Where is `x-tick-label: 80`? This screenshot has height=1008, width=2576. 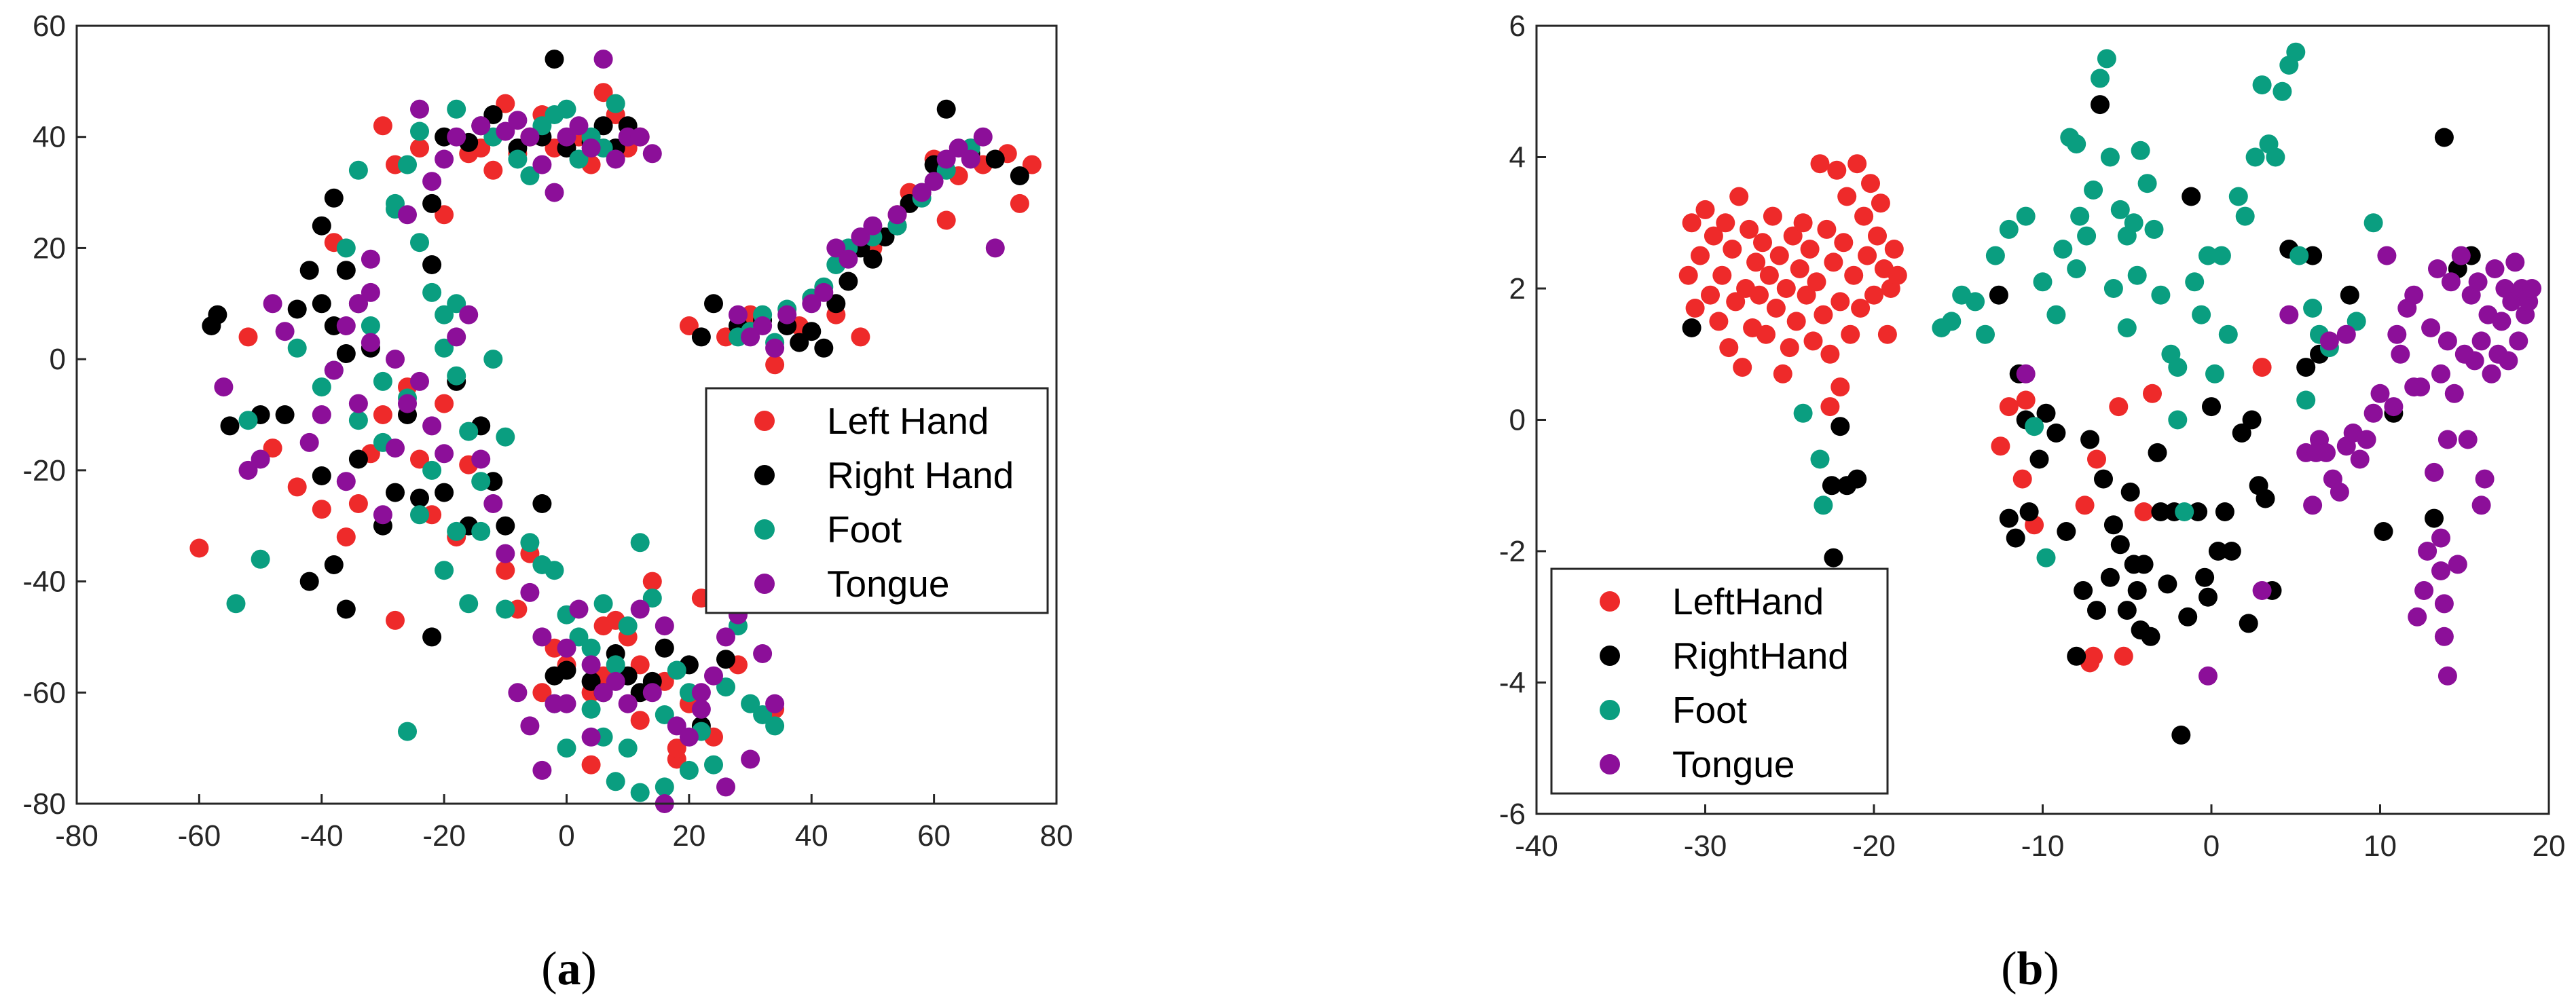 x-tick-label: 80 is located at coordinates (1056, 836).